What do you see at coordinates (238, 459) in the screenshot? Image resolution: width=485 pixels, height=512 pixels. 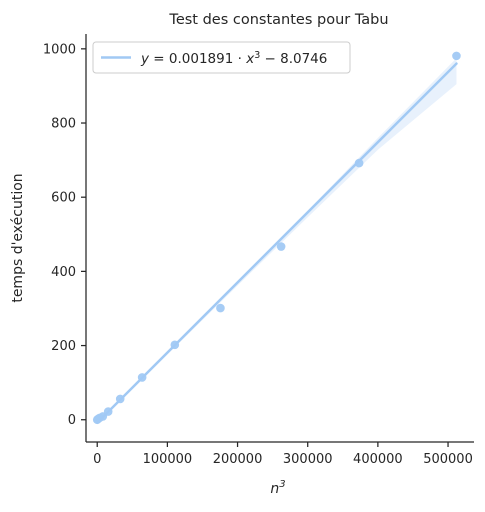 I see `x-tick-label: 200000` at bounding box center [238, 459].